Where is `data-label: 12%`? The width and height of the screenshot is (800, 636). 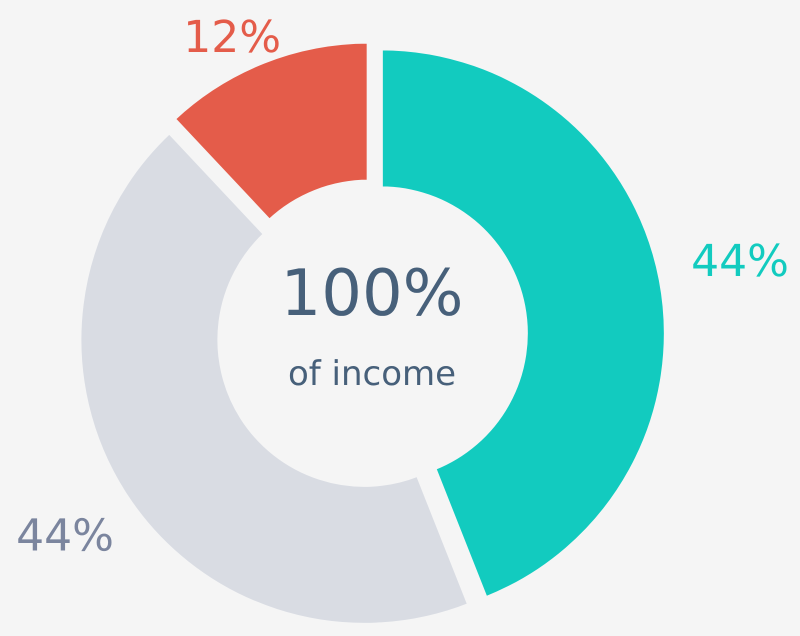
data-label: 12% is located at coordinates (232, 38).